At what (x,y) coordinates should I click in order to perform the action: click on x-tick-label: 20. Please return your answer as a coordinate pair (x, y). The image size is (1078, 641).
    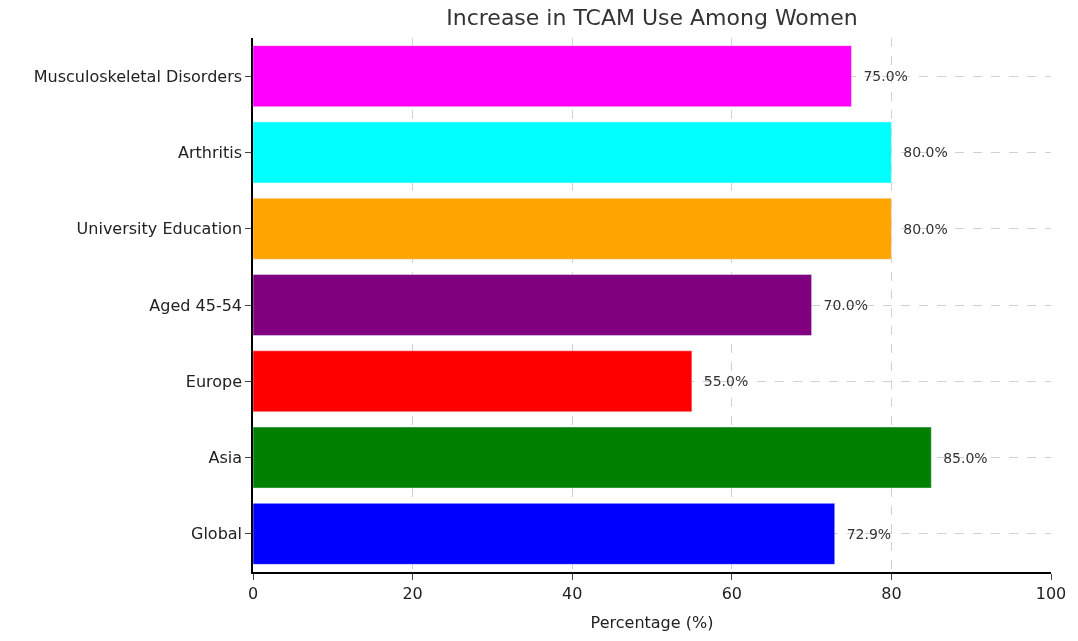
    Looking at the image, I should click on (412, 593).